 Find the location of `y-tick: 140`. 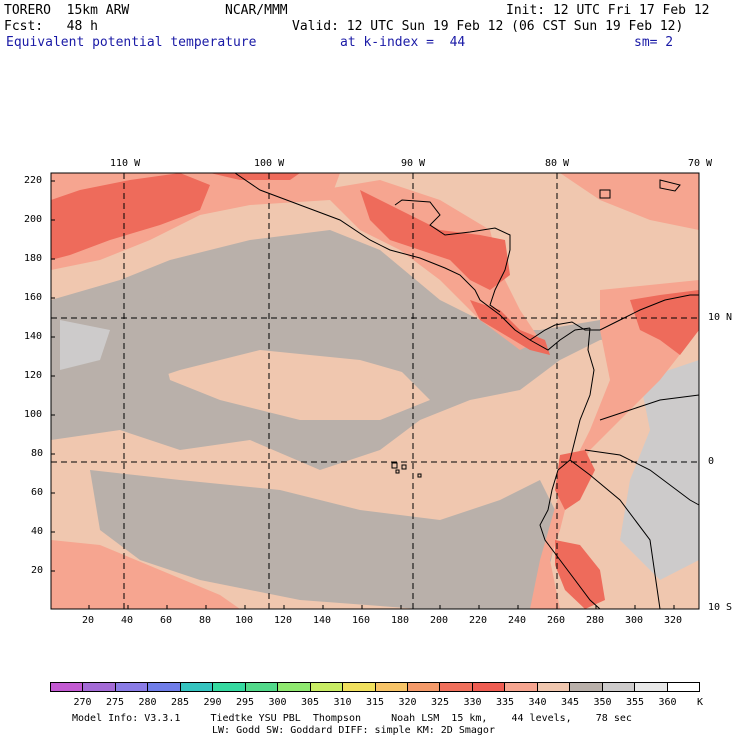

y-tick: 140 is located at coordinates (33, 336).